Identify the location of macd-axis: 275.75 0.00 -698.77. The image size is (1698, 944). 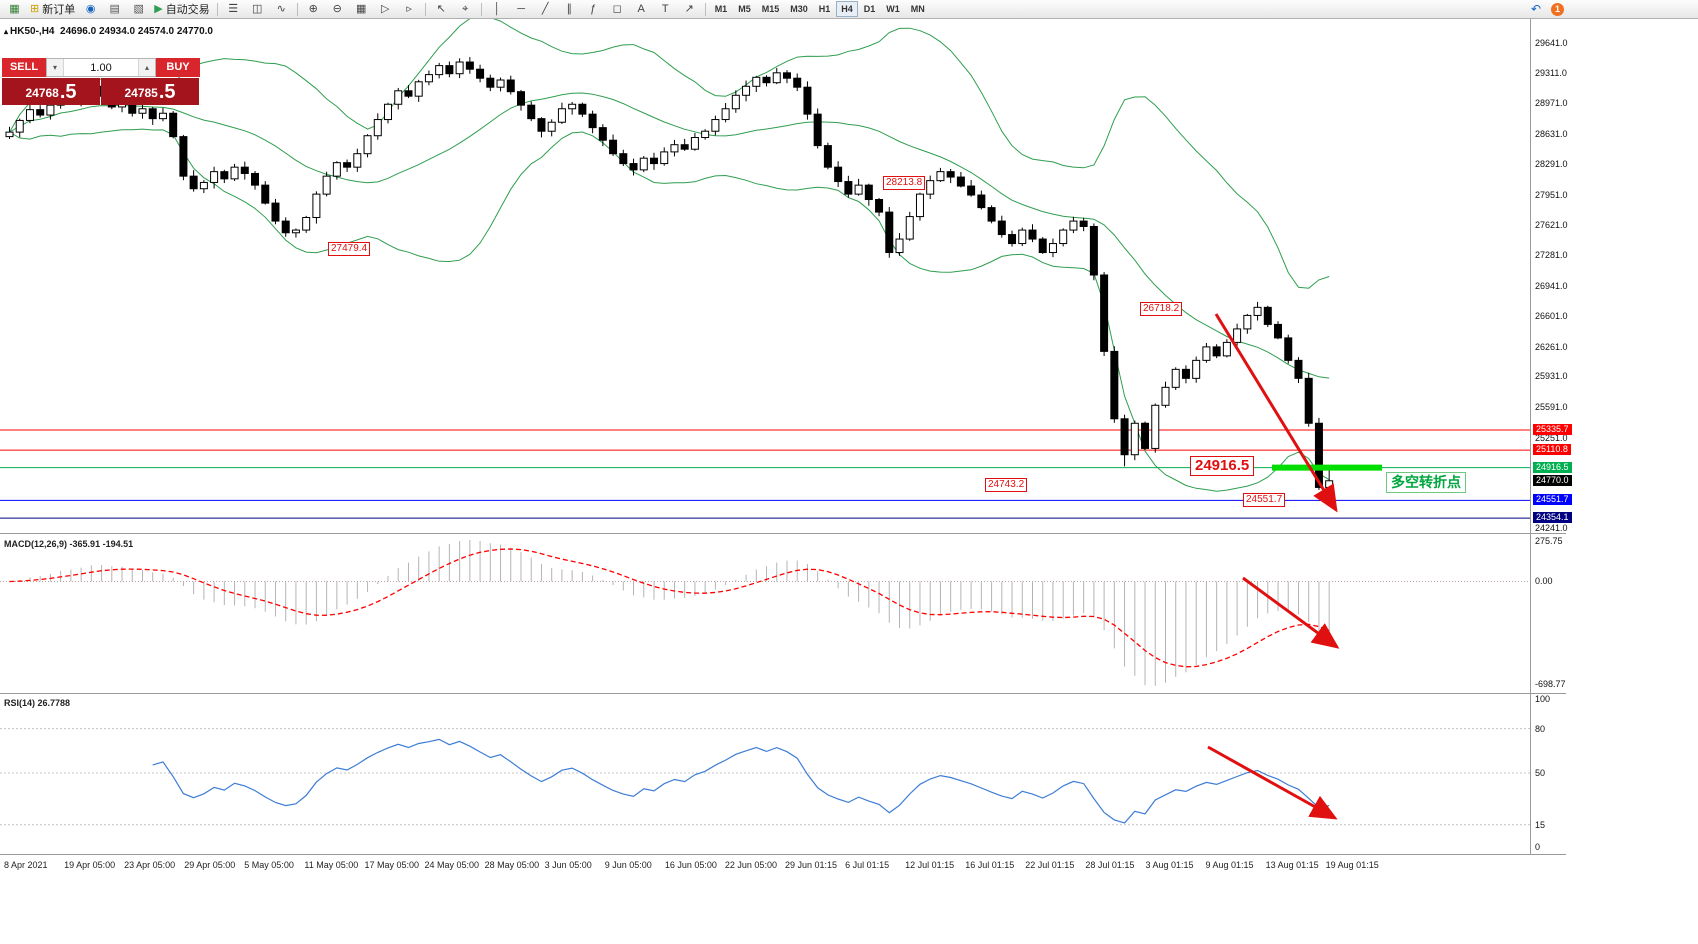
(1566, 613).